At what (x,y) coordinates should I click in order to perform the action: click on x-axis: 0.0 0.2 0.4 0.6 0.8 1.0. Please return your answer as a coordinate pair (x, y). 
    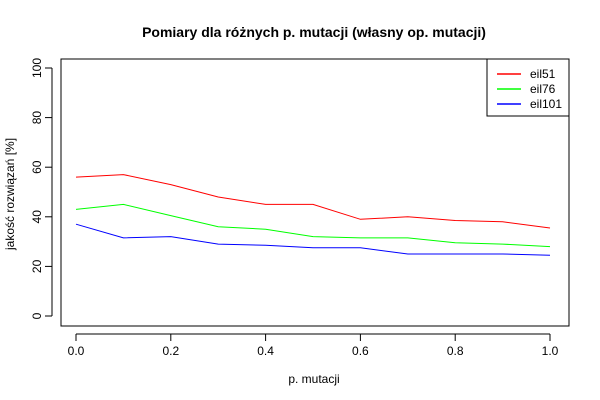
    Looking at the image, I should click on (313, 345).